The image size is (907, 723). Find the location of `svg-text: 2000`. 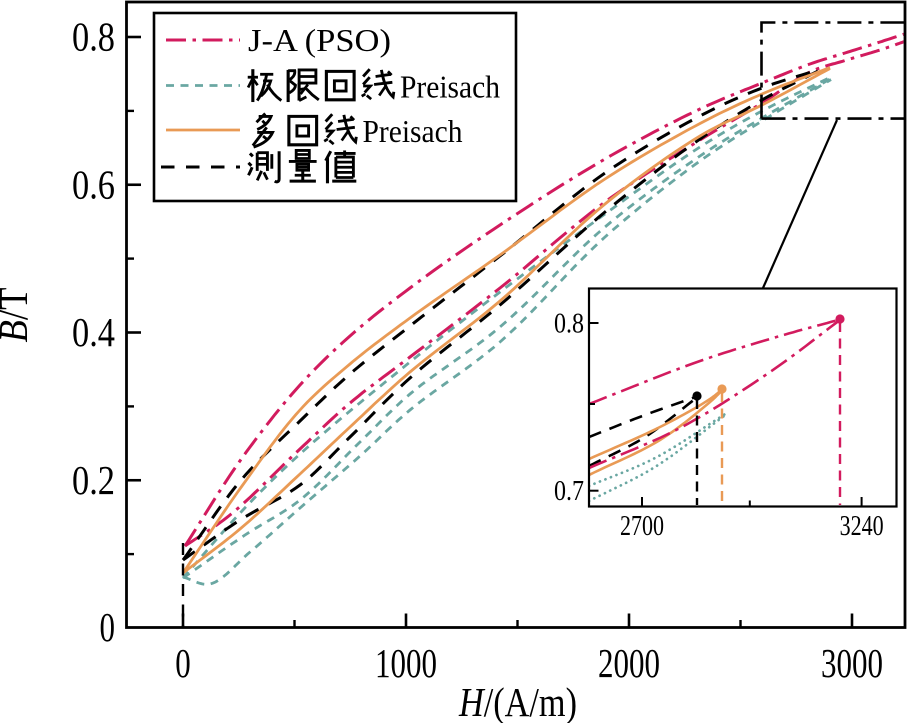

svg-text: 2000 is located at coordinates (629, 663).